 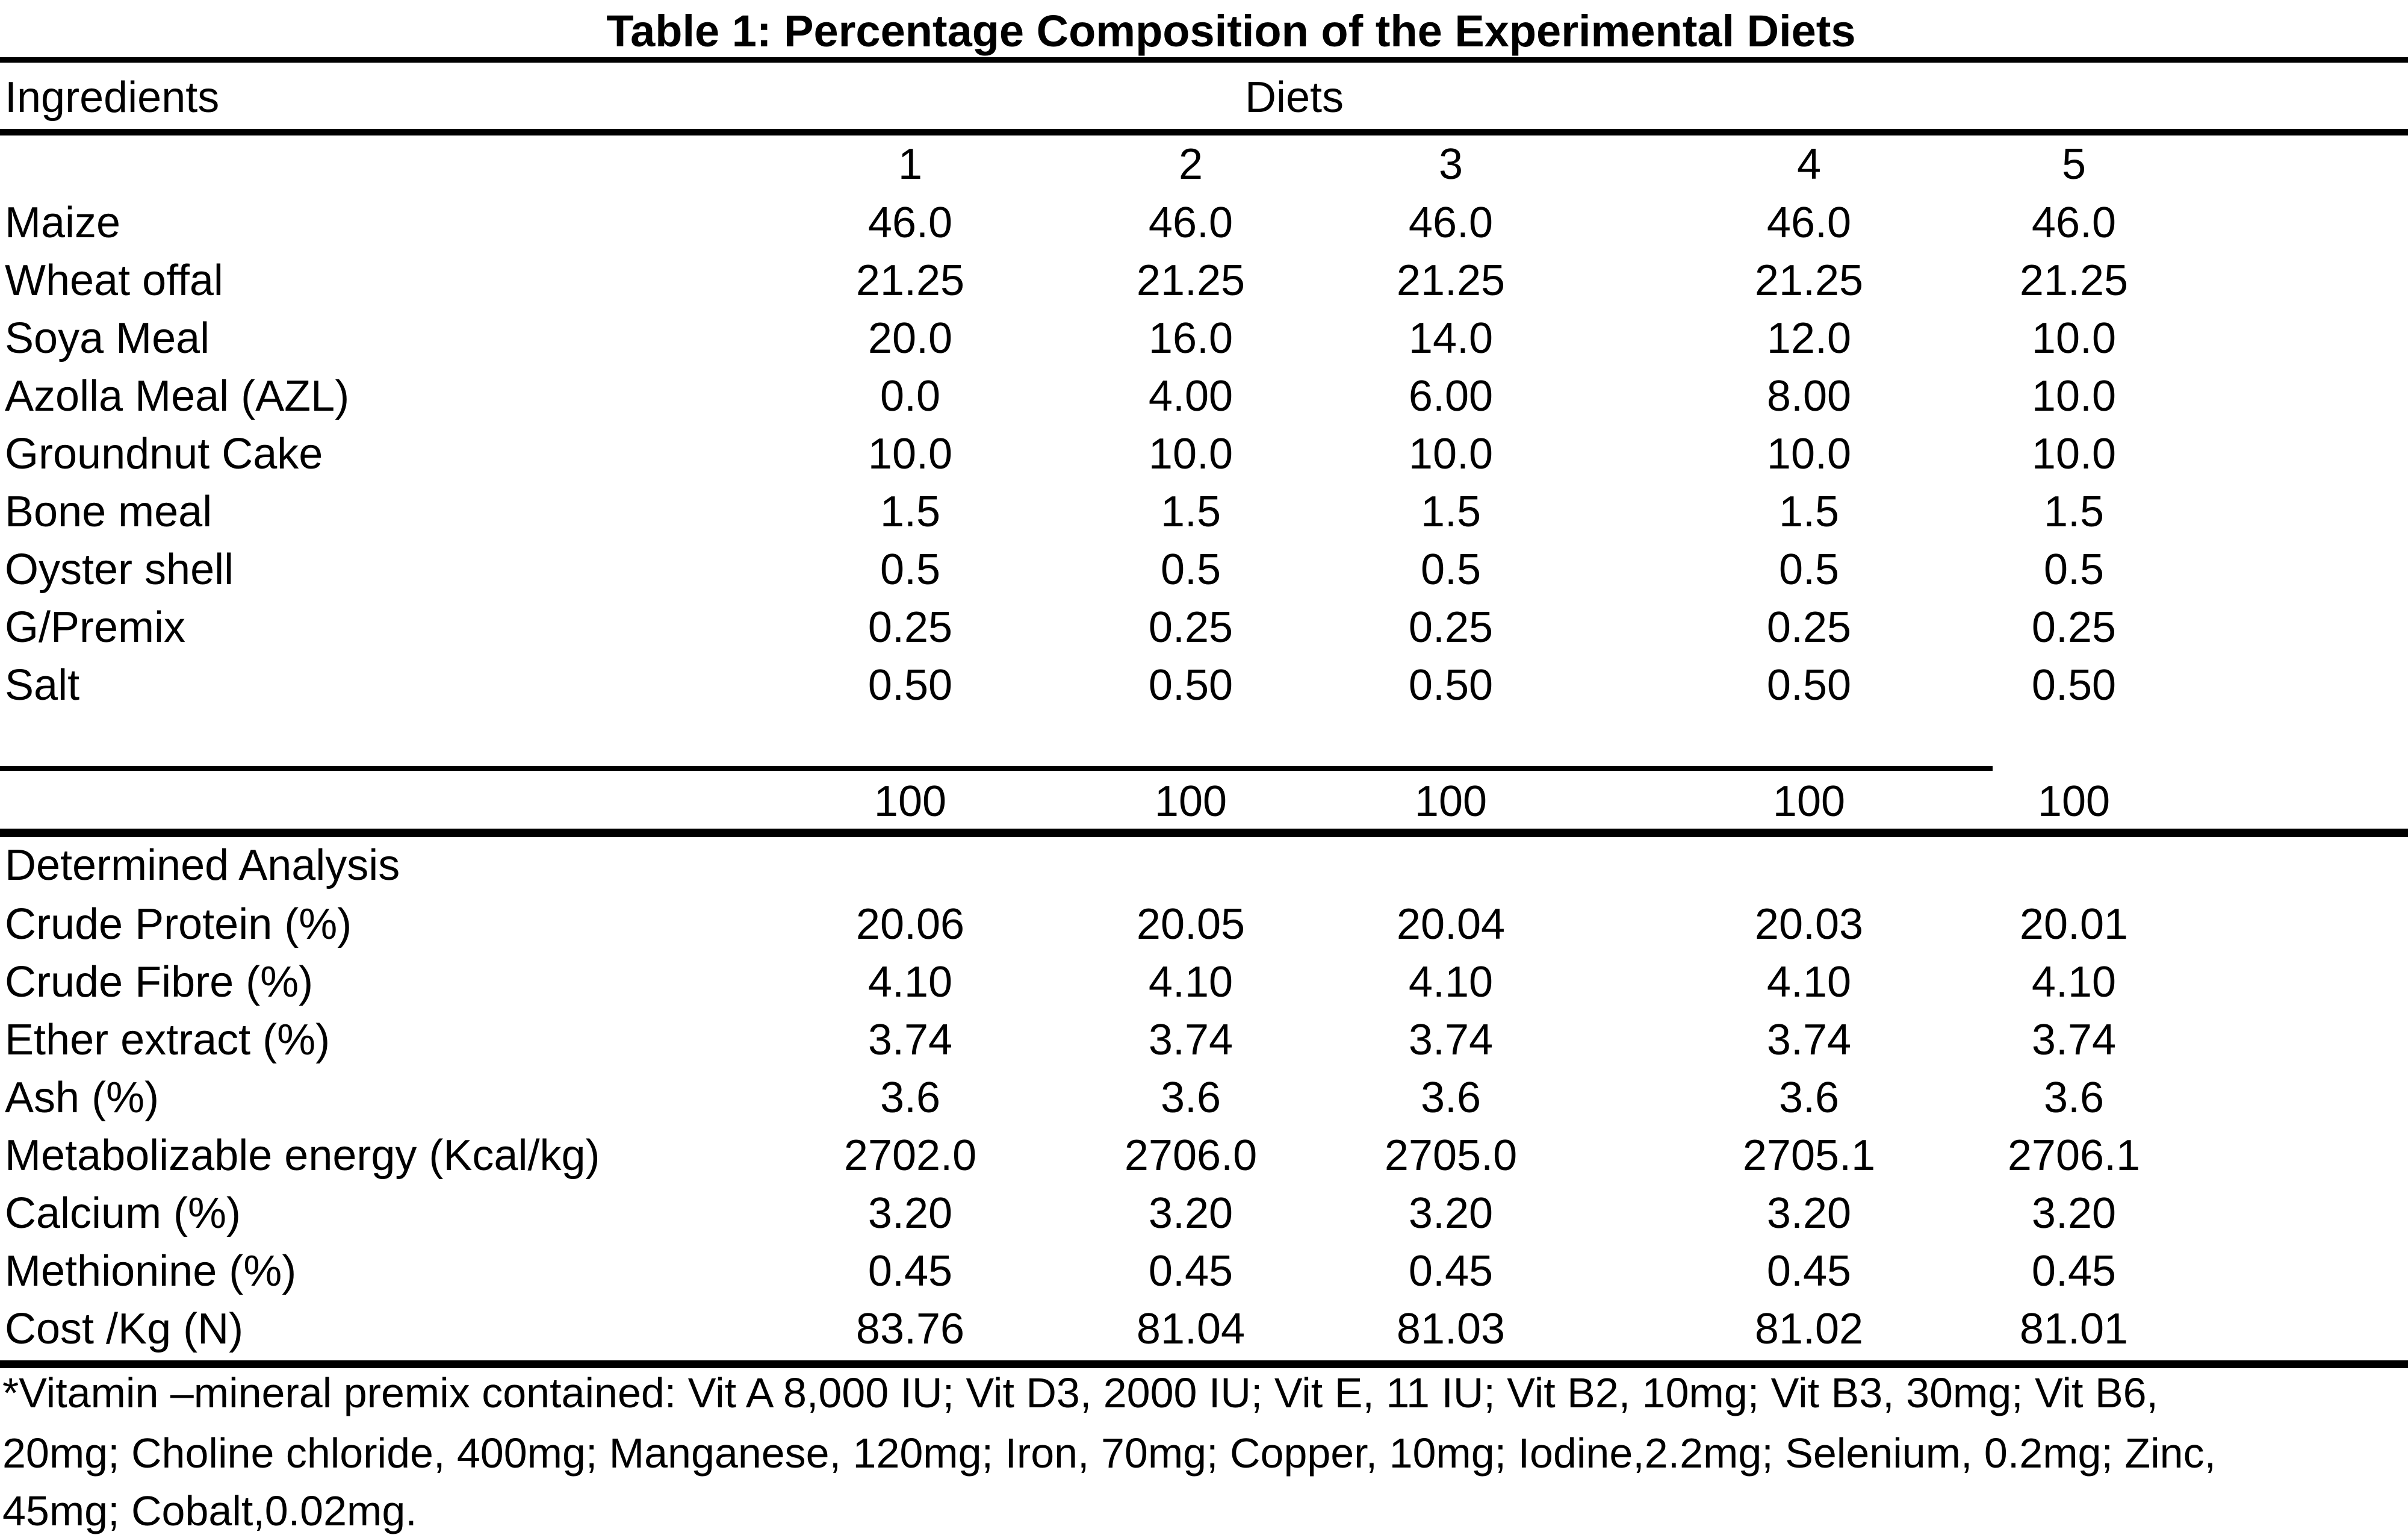 What do you see at coordinates (178, 924) in the screenshot?
I see `analysis-row-label: Crude Protein (%)` at bounding box center [178, 924].